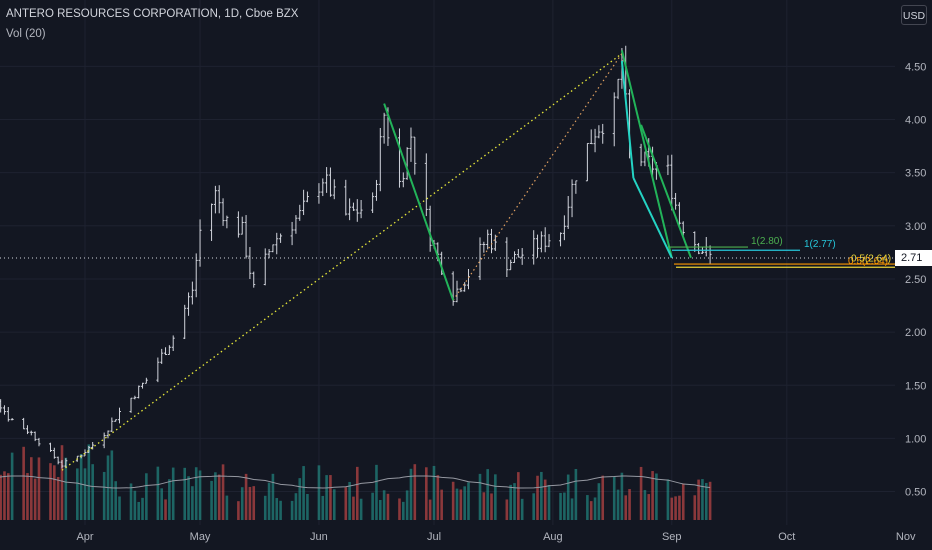  I want to click on price-axis-bg, so click(913, 275).